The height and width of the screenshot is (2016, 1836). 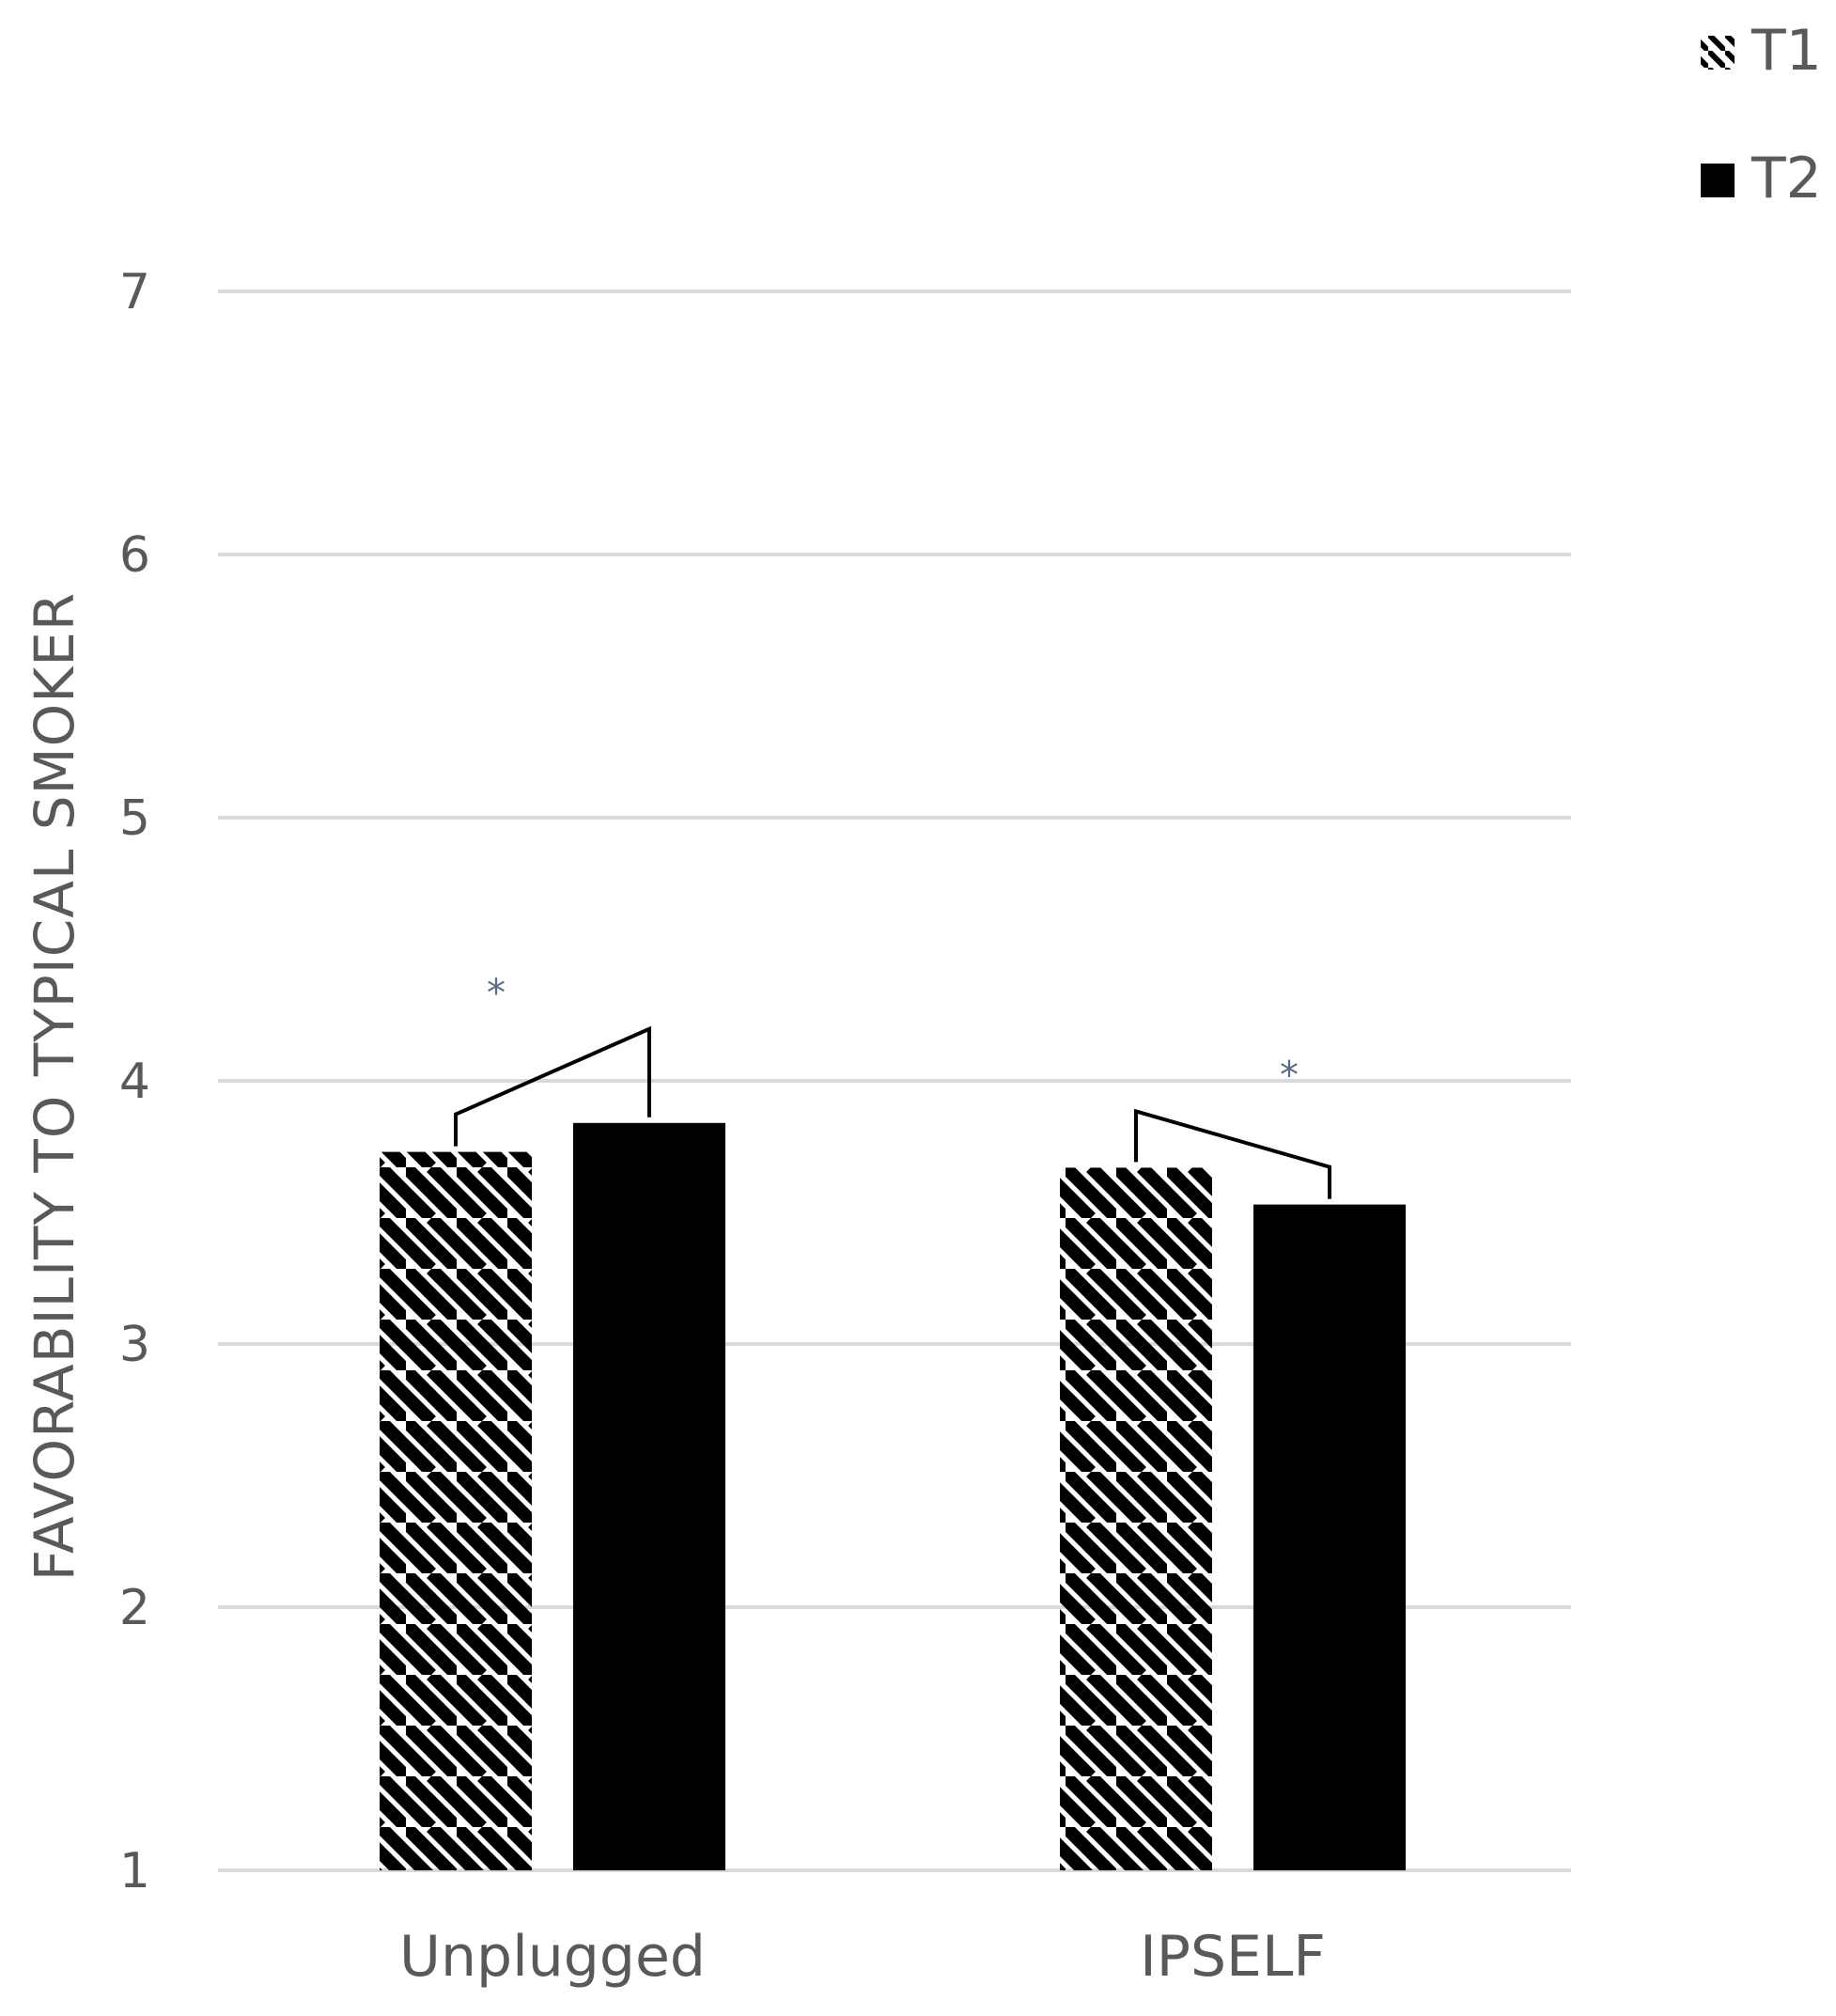 I want to click on legend-label-t1: T1, so click(x=1786, y=51).